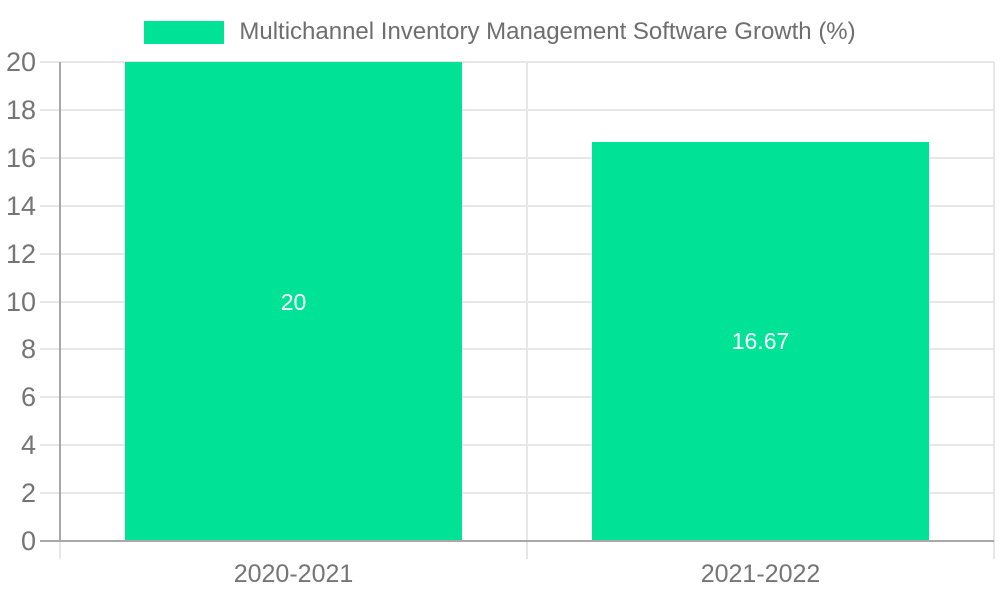 This screenshot has height=600, width=1000. Describe the element at coordinates (20, 301) in the screenshot. I see `y-axis-tick-label: 10` at that location.